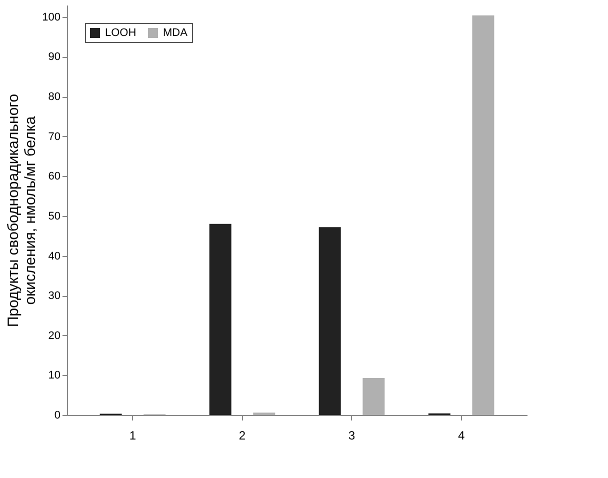 The image size is (608, 478). Describe the element at coordinates (51, 17) in the screenshot. I see `y-tick-label: 100` at that location.